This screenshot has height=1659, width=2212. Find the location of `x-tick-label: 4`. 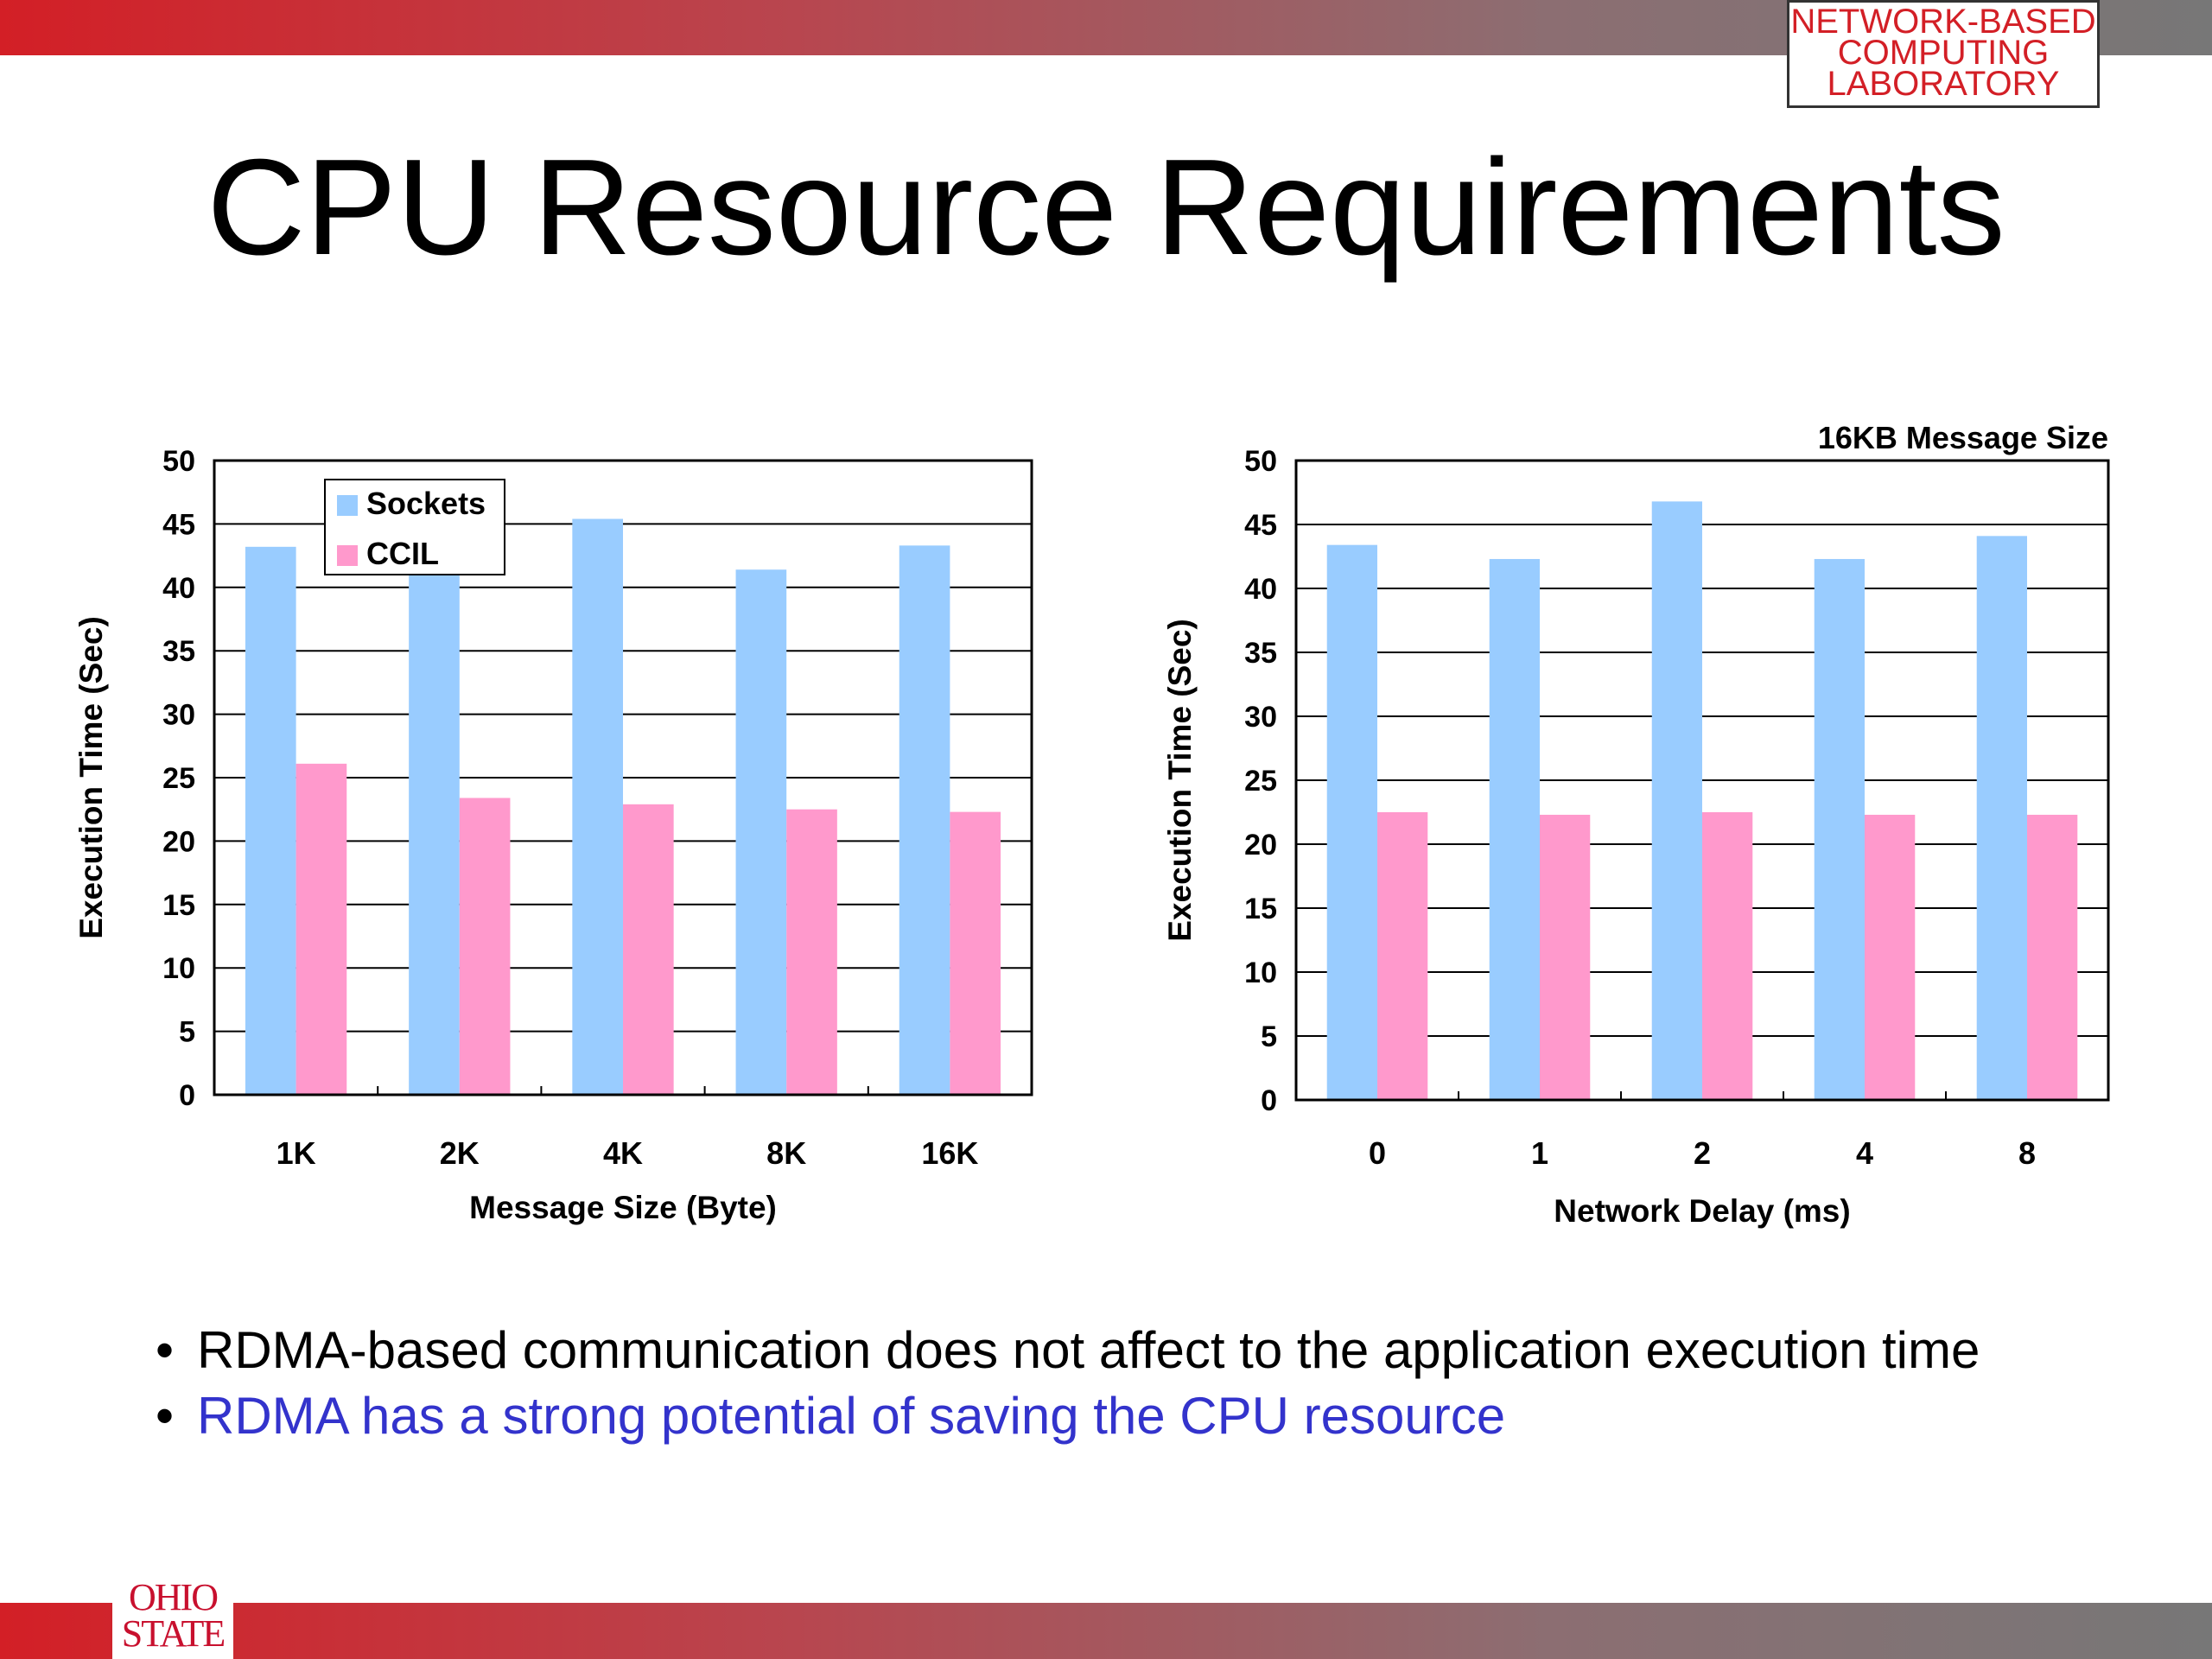

x-tick-label: 4 is located at coordinates (1865, 1153).